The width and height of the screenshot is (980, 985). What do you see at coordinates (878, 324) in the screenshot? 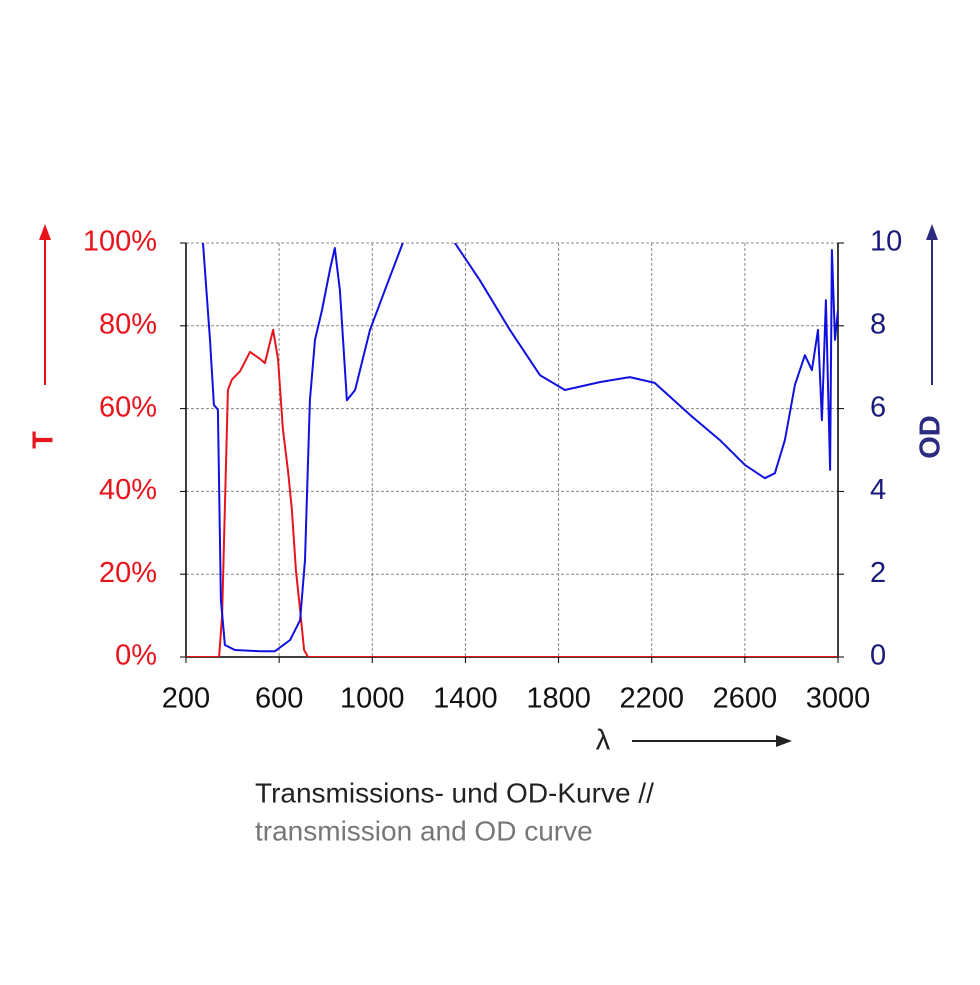
I see `y2-tick-label: 8` at bounding box center [878, 324].